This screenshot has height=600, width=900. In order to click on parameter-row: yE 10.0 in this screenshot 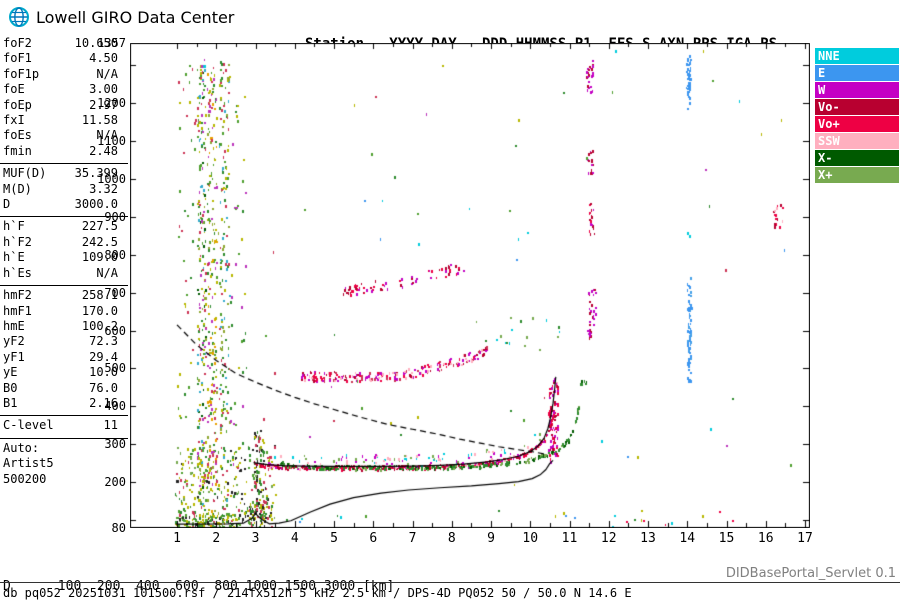, I will do `click(64, 372)`.